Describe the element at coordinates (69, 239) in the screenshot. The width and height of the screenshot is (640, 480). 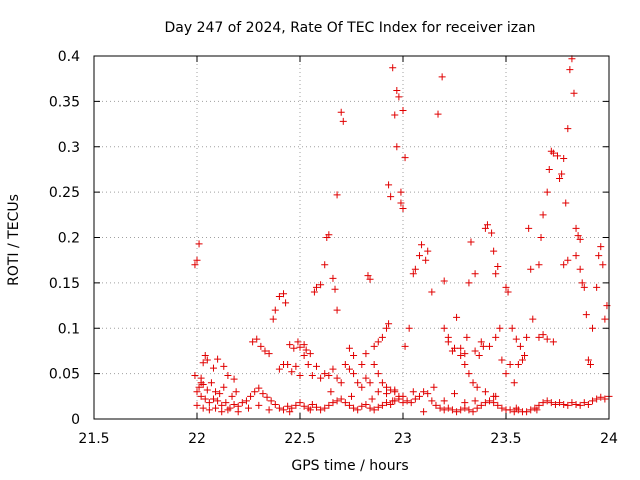
I see `y-tick-label: 0.2` at that location.